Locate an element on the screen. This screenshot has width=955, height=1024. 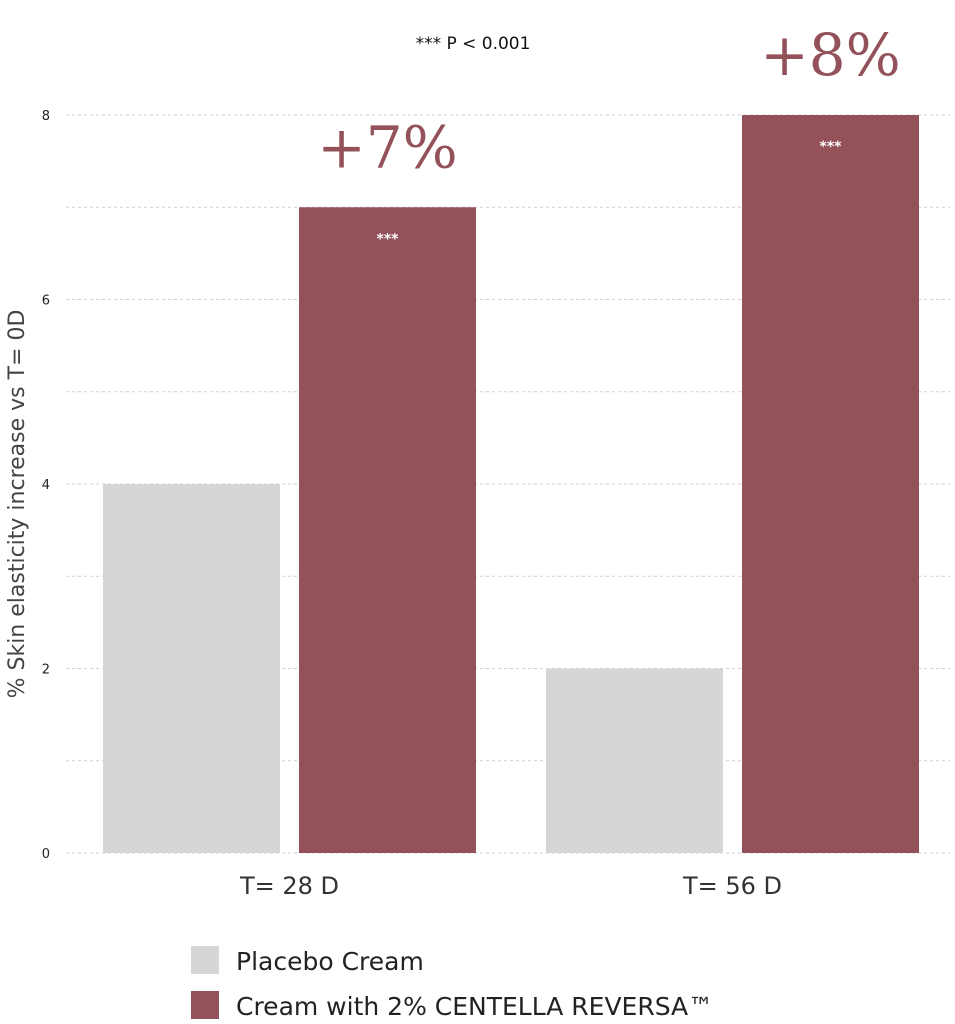
legend-label: Cream with 2% CENTELLA REVERSA™ is located at coordinates (474, 1006).